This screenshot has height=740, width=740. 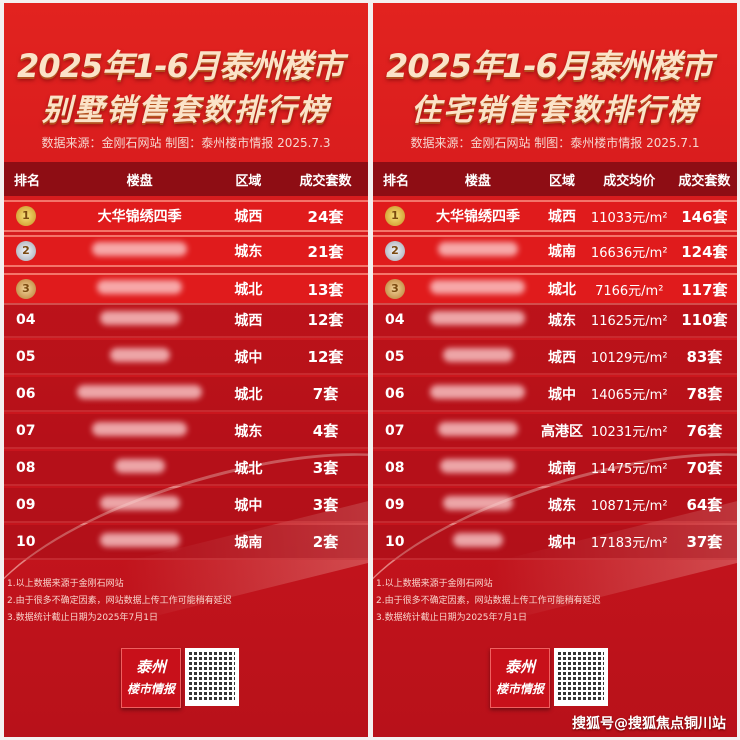 I want to click on rank-cell: 3, so click(x=36, y=289).